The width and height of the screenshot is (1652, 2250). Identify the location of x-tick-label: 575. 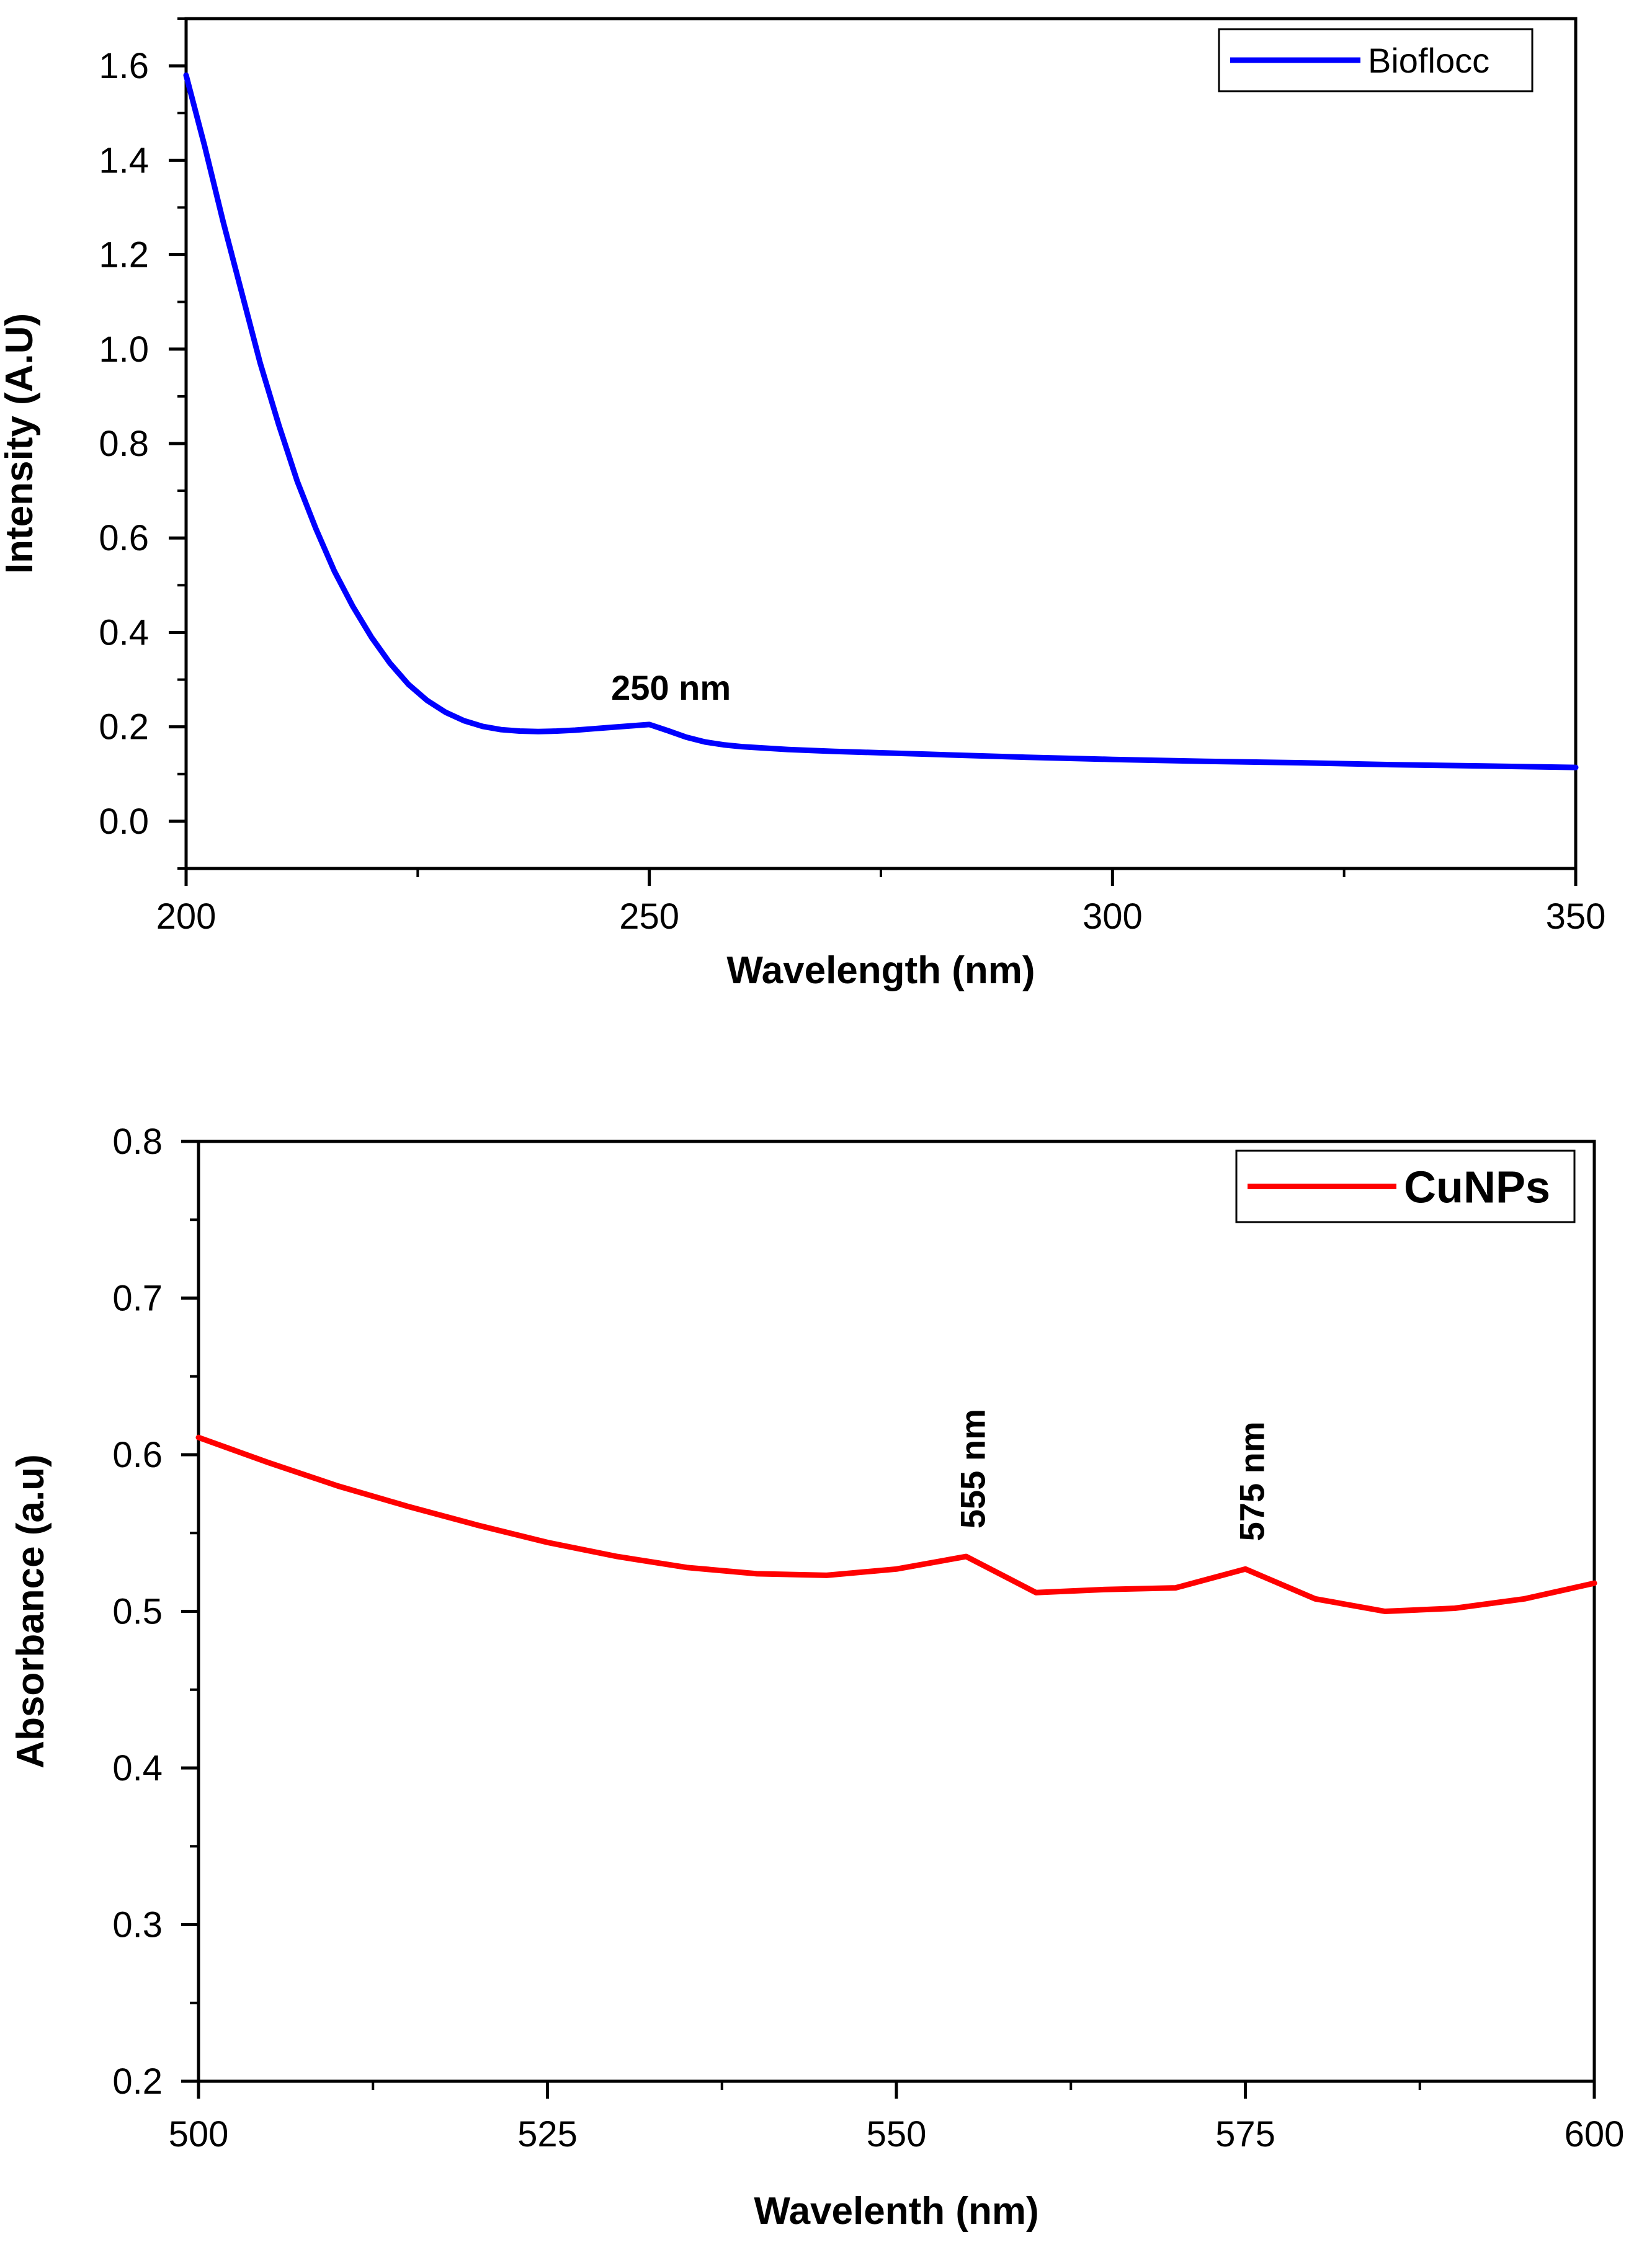
(1245, 2134).